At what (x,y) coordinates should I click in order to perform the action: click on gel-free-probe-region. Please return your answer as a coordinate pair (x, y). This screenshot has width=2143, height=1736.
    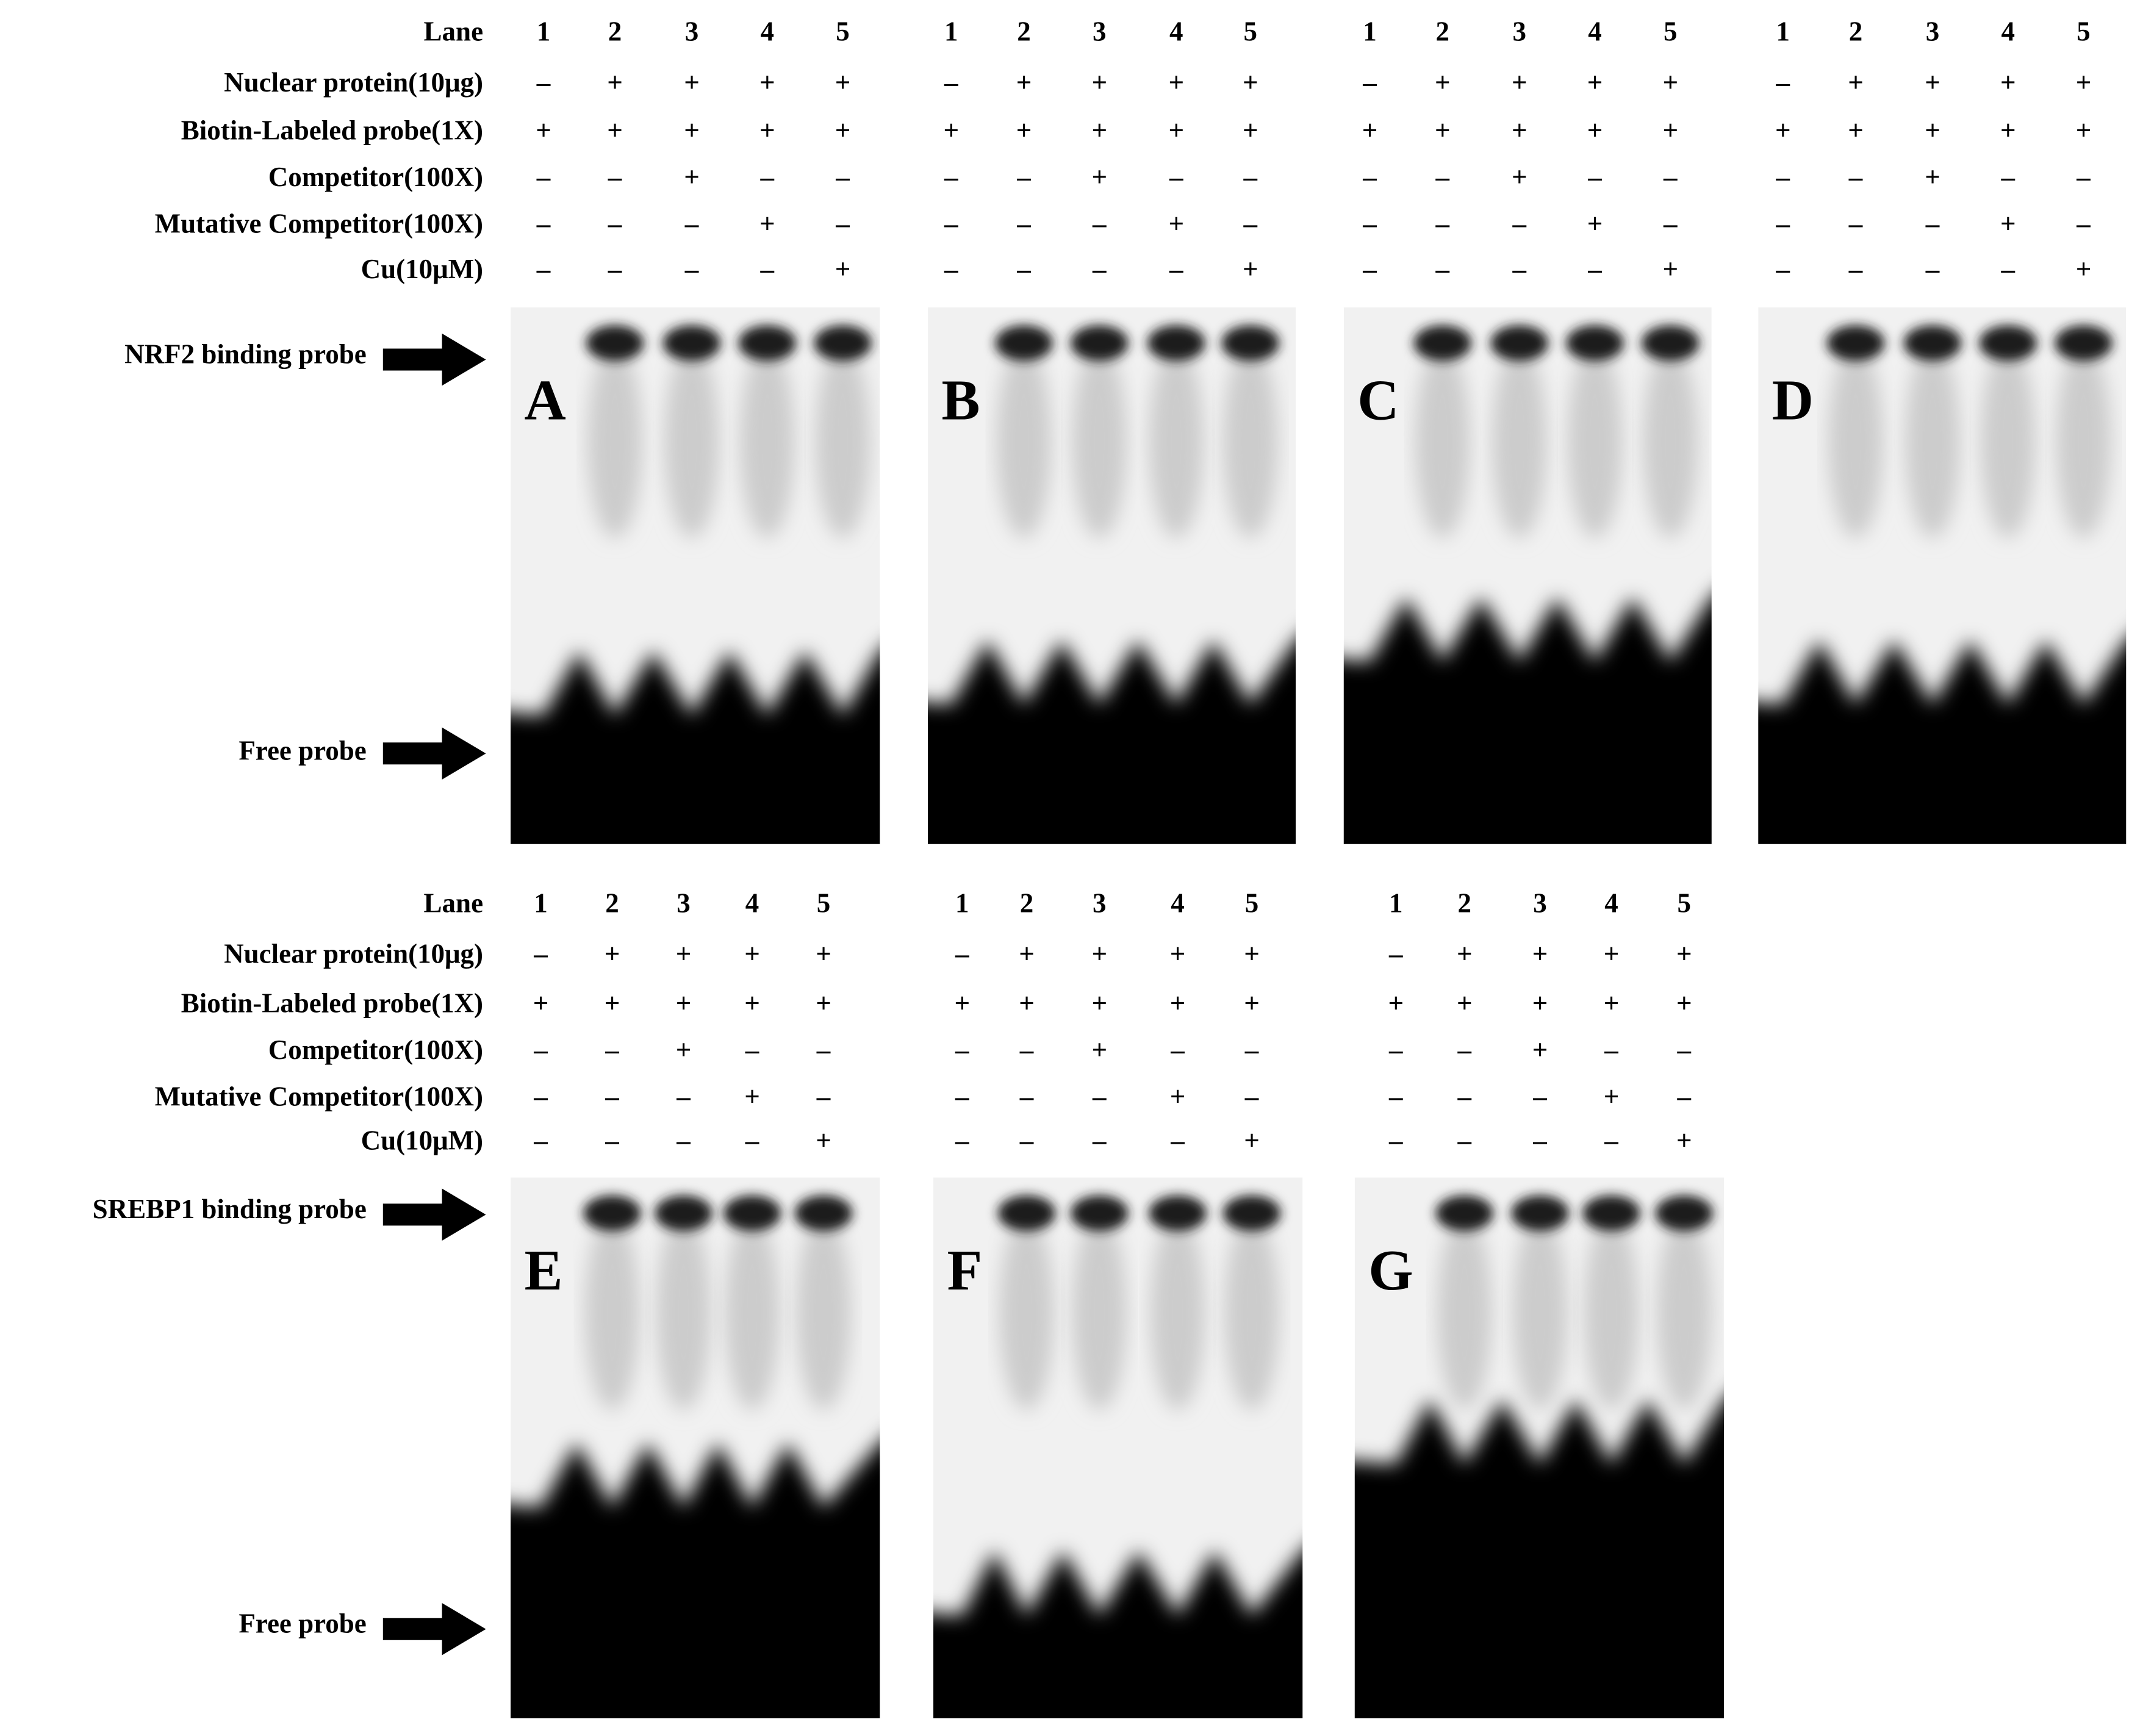
    Looking at the image, I should click on (1118, 1635).